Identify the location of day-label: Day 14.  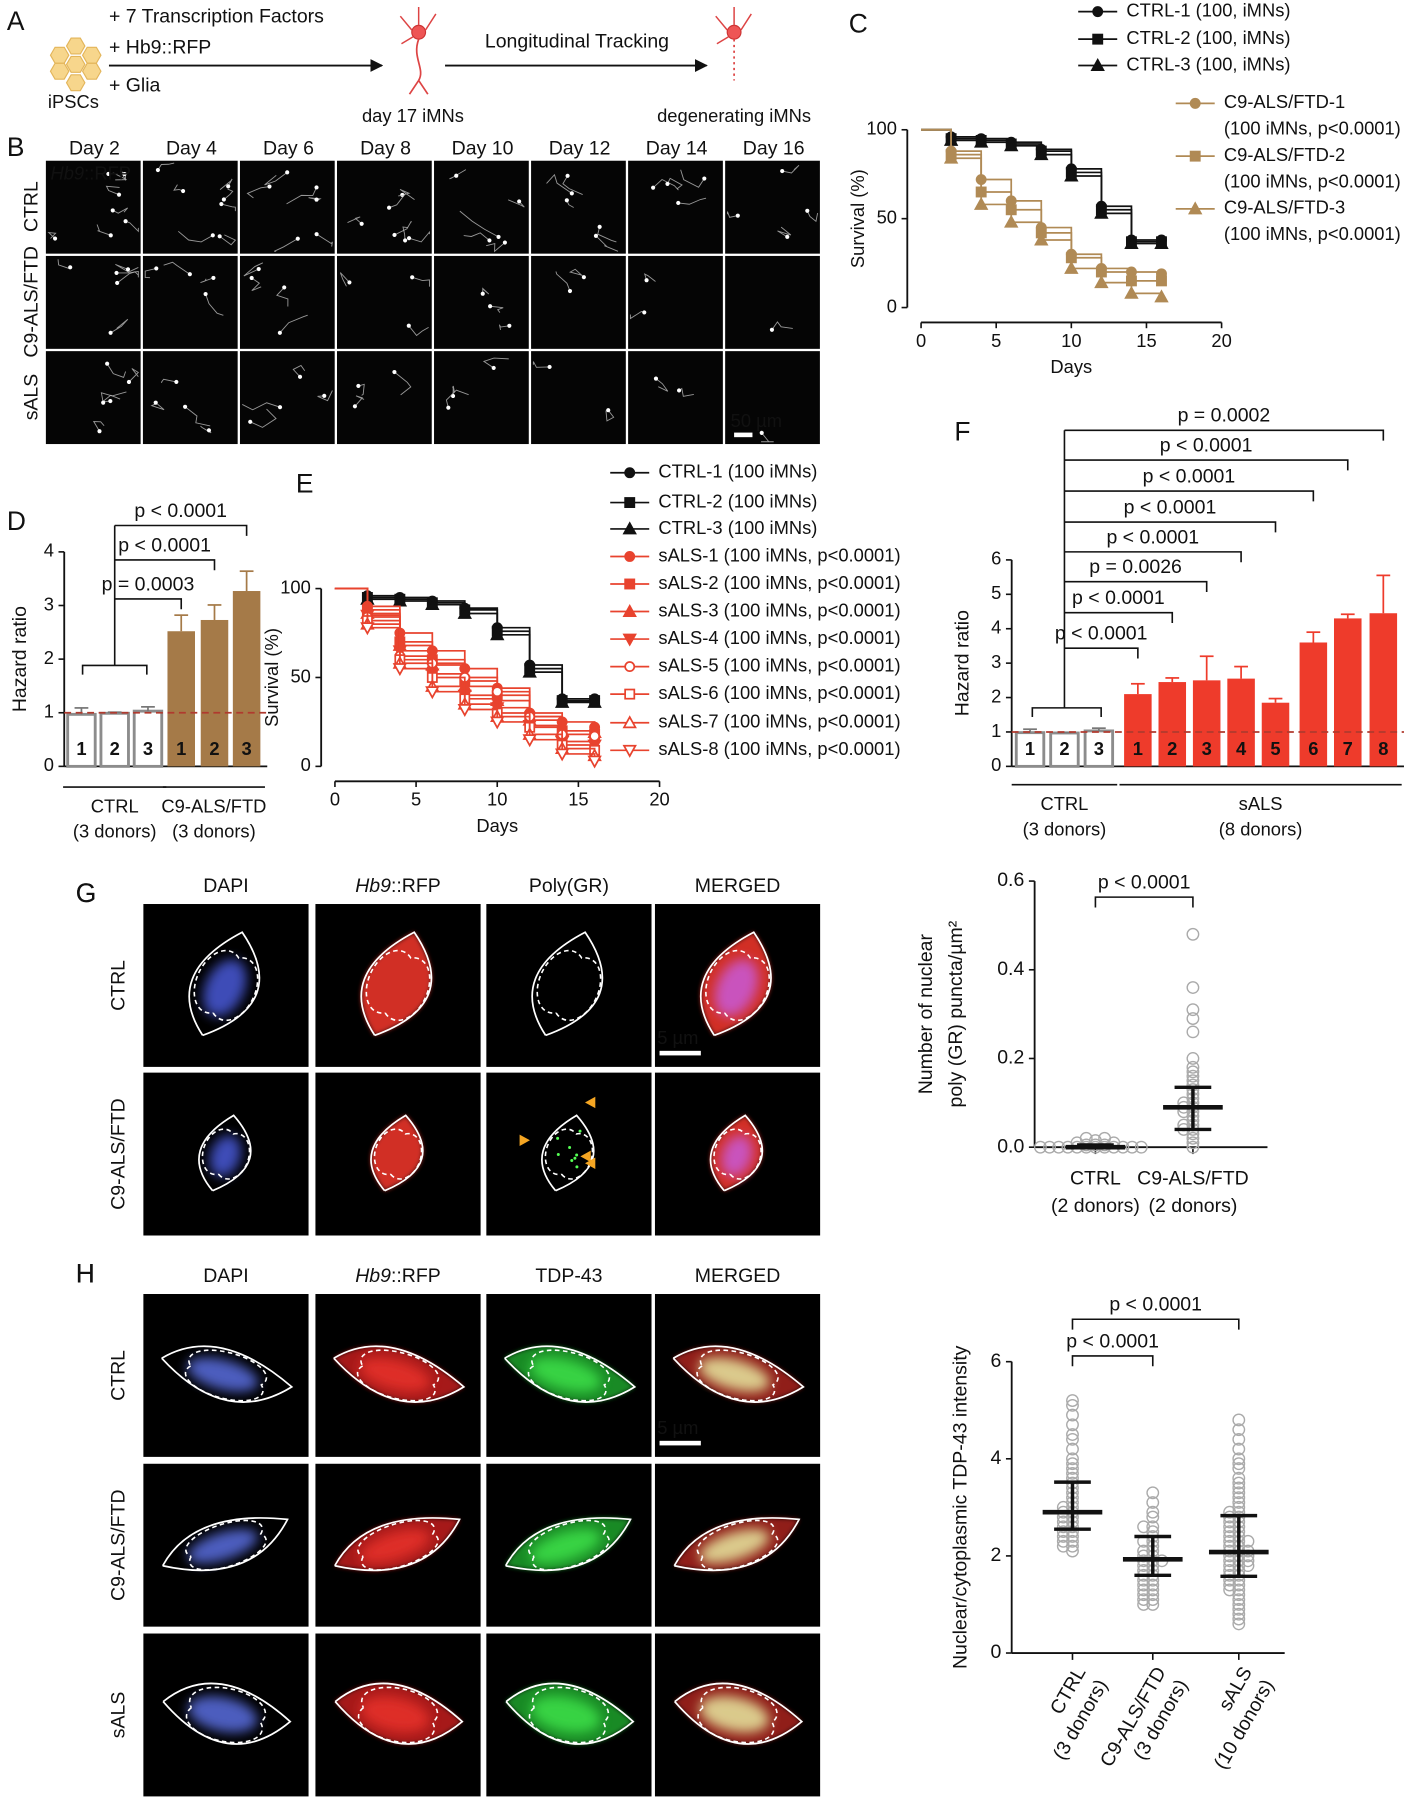
(677, 148).